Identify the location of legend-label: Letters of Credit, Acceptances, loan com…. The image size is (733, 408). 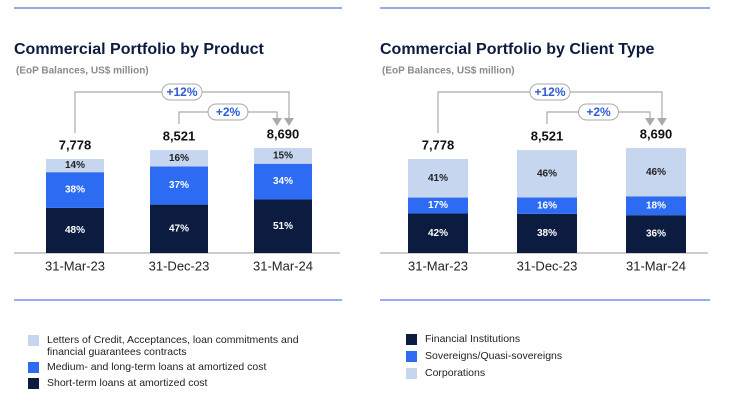
(173, 346).